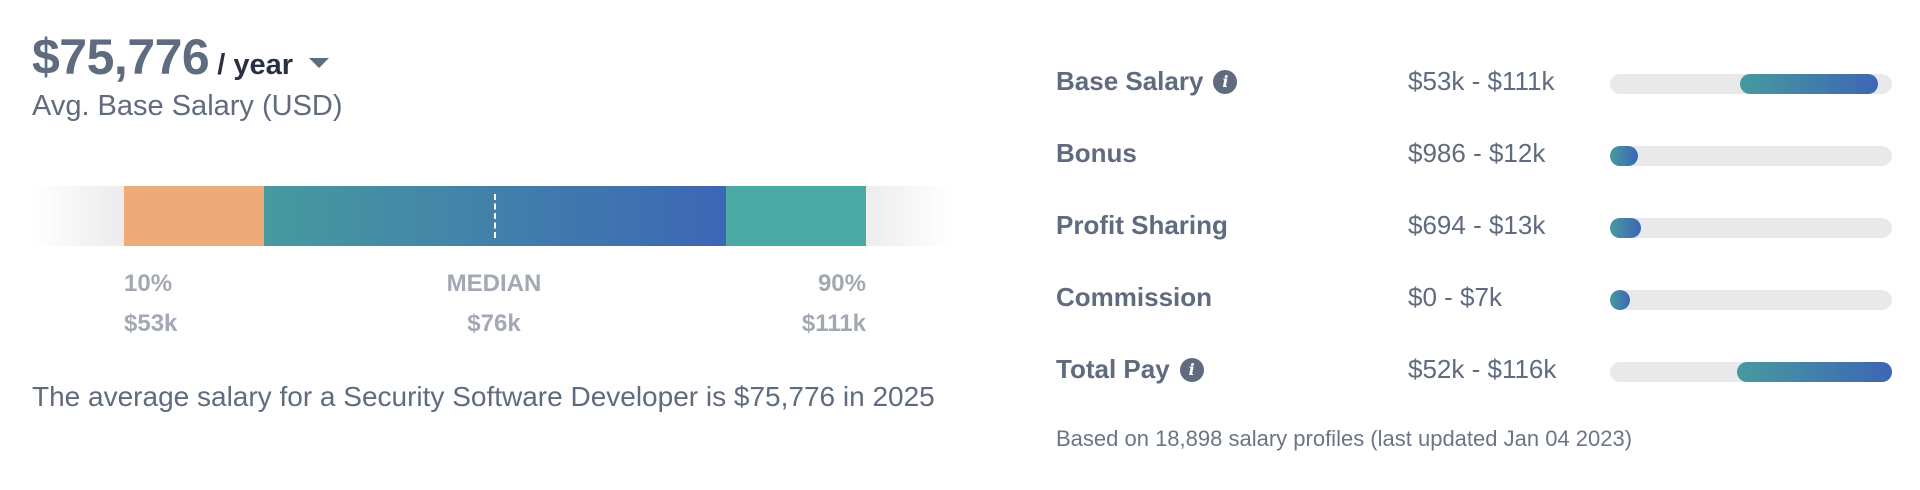 This screenshot has height=490, width=1920. I want to click on pay-row-base-salary: Base Salary i $53k - $111k, so click(1476, 94).